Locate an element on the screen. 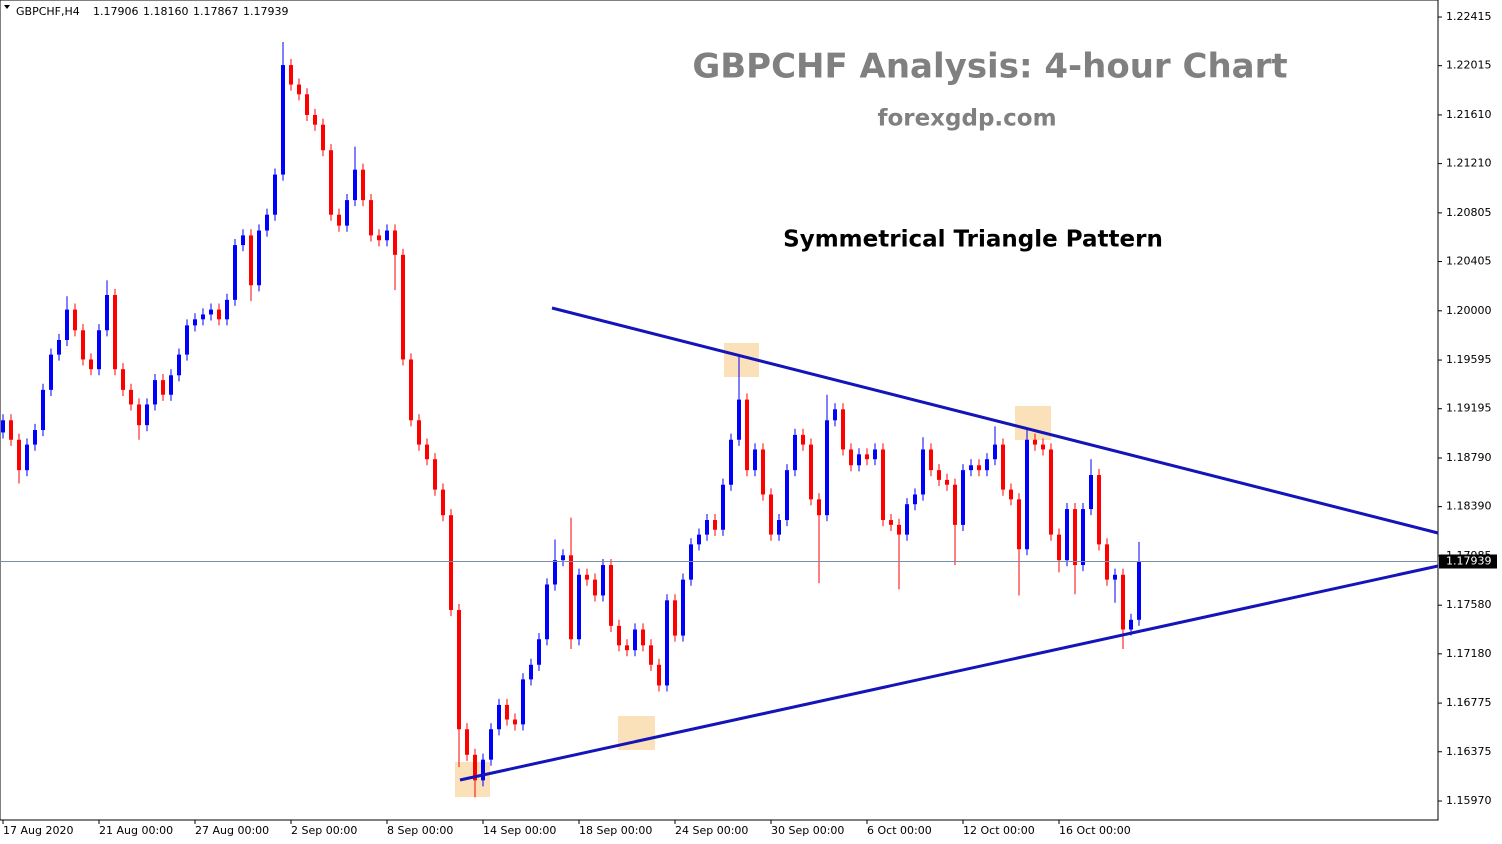 This screenshot has width=1502, height=844. x-tick-label: 16 Oct 00:00 is located at coordinates (1095, 830).